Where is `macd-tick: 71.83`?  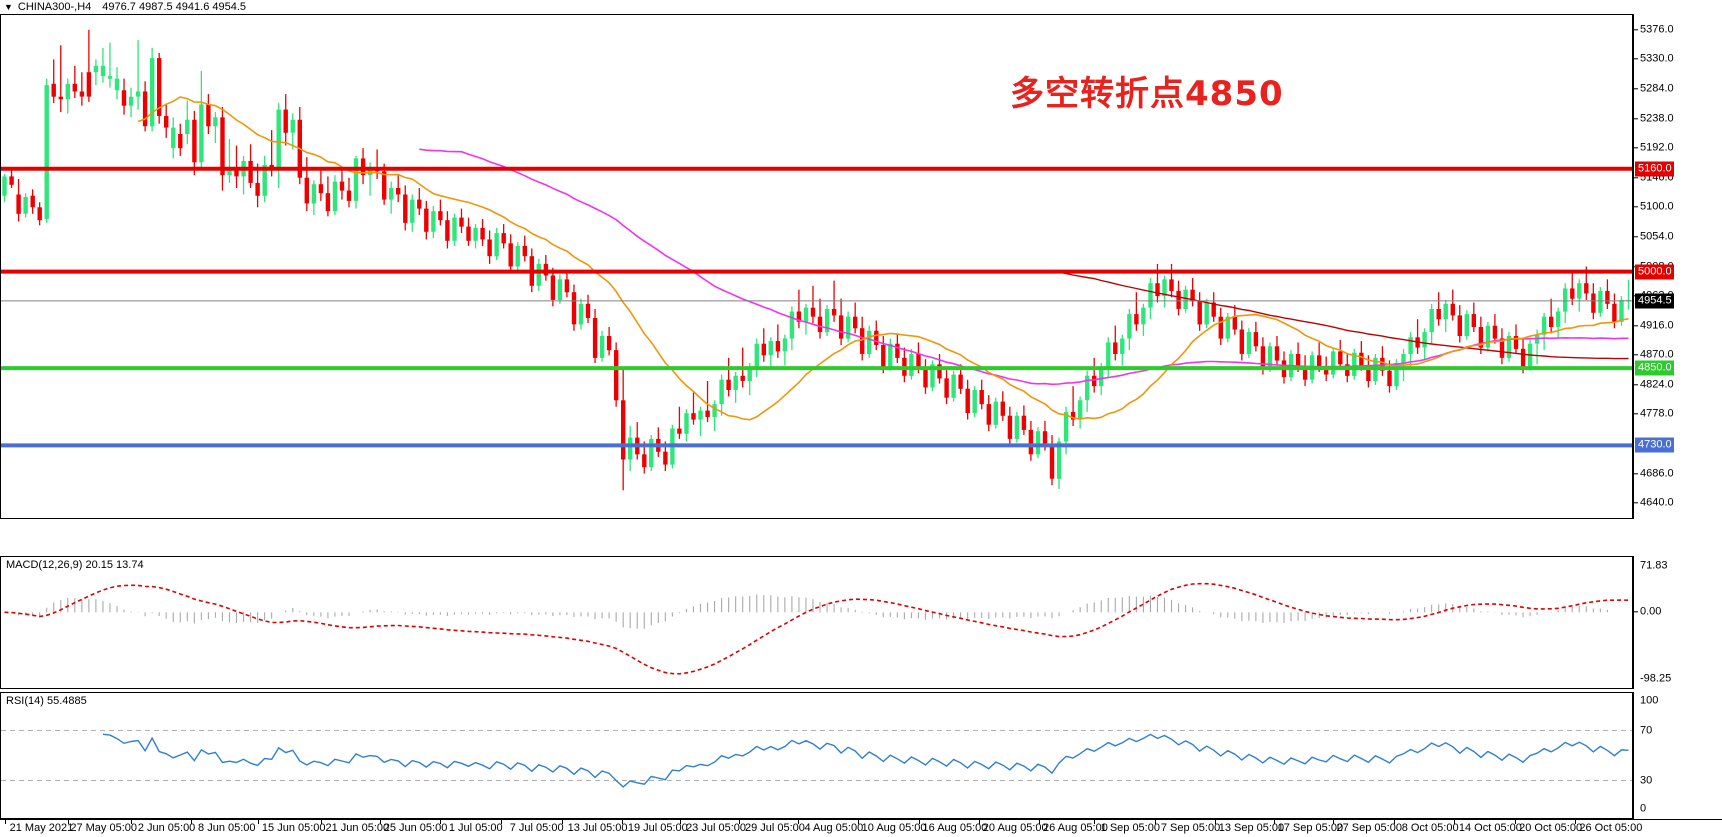 macd-tick: 71.83 is located at coordinates (1654, 565).